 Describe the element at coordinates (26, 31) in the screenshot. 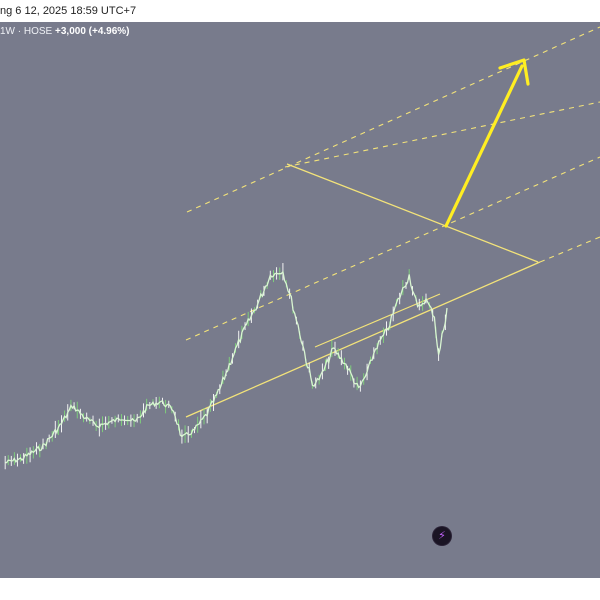

I see `symbol-interval-exchange: 1W · HOSE` at that location.